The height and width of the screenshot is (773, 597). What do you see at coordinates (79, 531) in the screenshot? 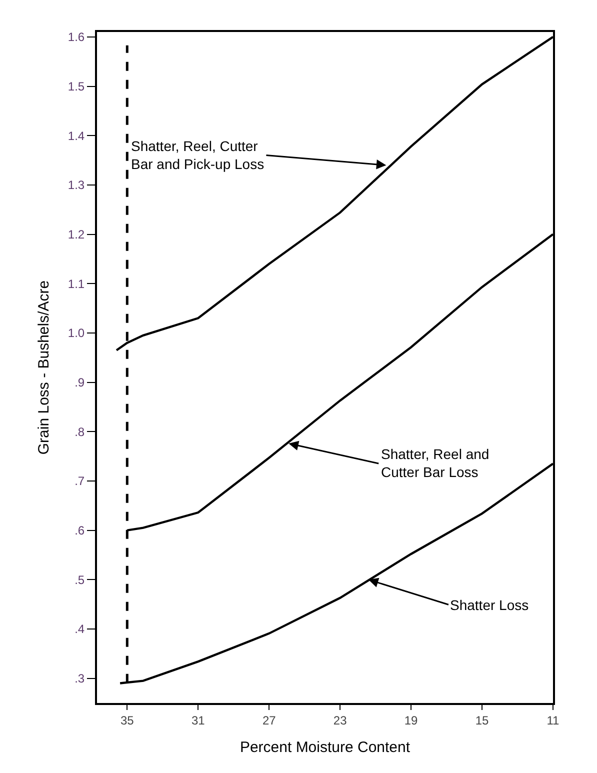
I see `y-tick-label: .6` at bounding box center [79, 531].